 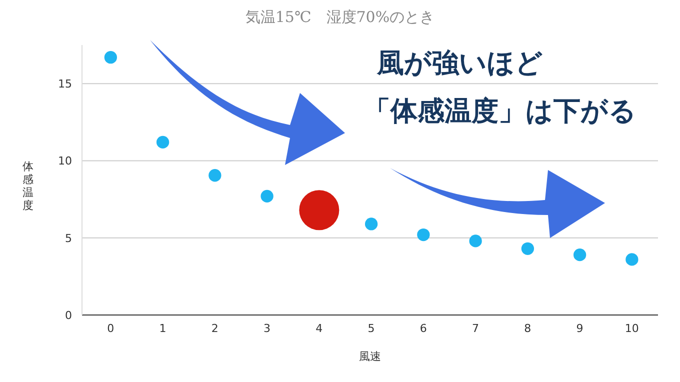 What do you see at coordinates (476, 328) in the screenshot?
I see `x-tick-label: 7` at bounding box center [476, 328].